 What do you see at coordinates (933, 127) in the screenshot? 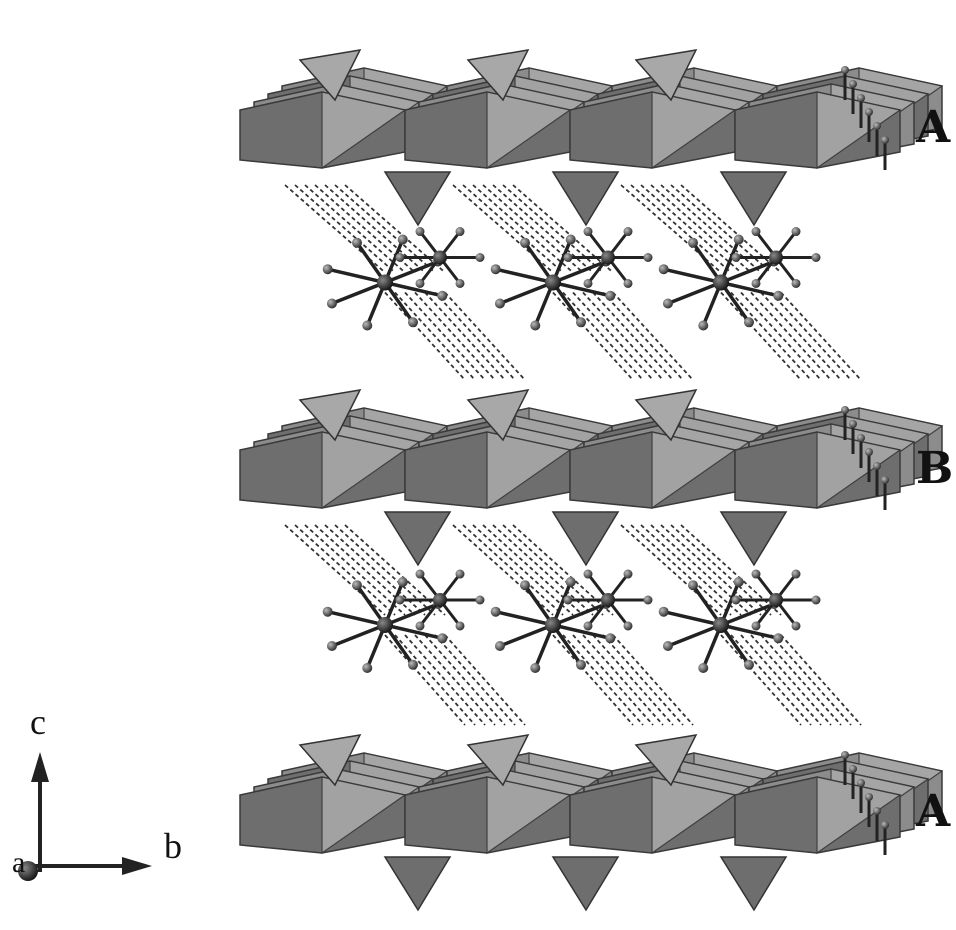
I see `layer-label-top: A` at bounding box center [933, 127].